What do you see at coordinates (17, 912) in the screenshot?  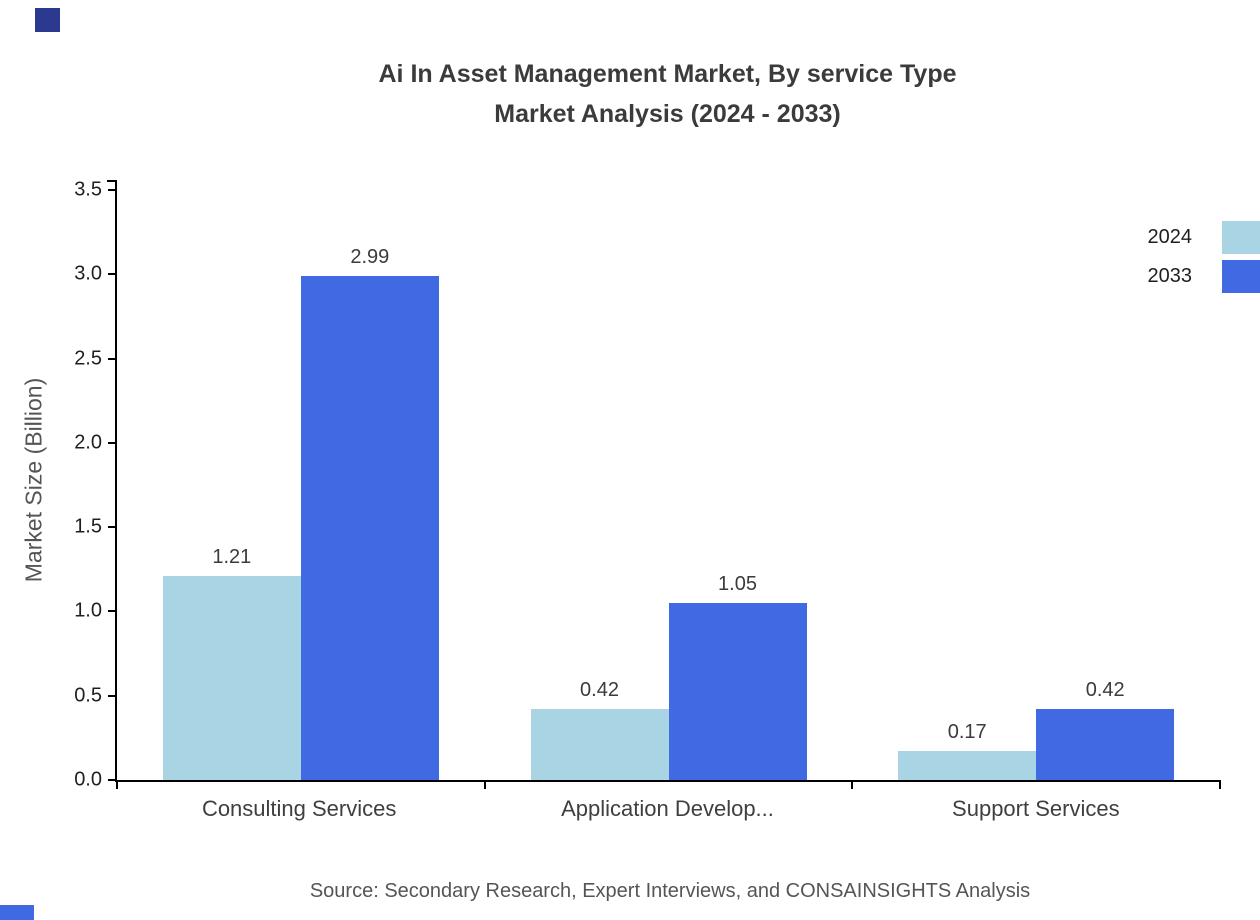 I see `brand-mark-bottom` at bounding box center [17, 912].